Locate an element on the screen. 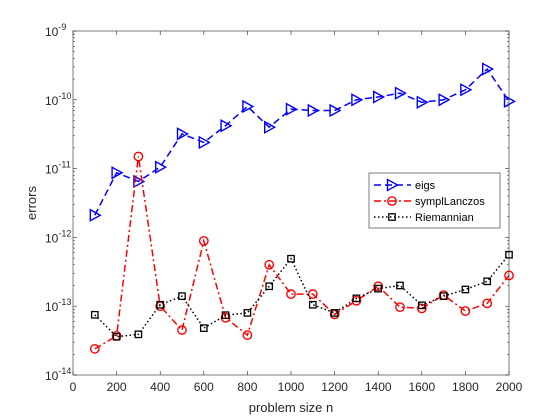  legend-marker-riemannian is located at coordinates (392, 217).